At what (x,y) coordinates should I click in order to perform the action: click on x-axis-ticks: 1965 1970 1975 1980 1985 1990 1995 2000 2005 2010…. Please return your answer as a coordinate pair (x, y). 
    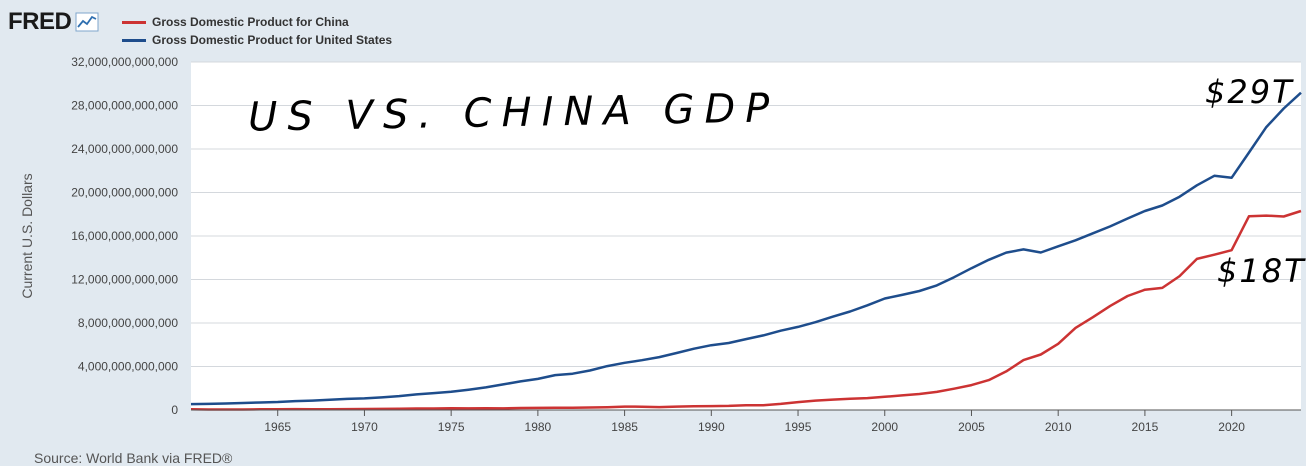
    Looking at the image, I should click on (754, 422).